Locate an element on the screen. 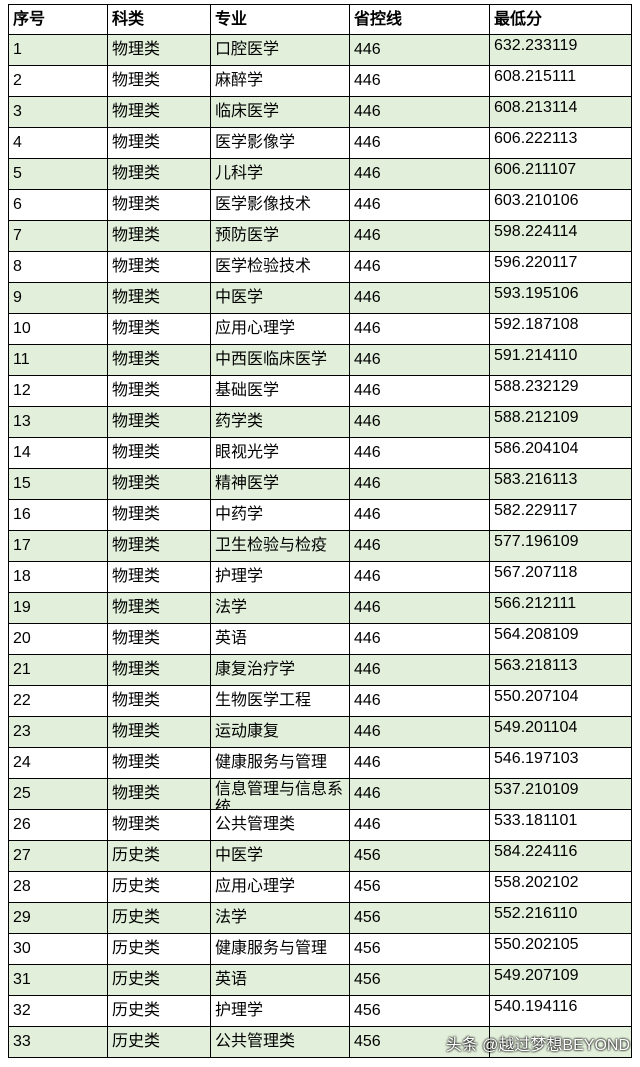 The height and width of the screenshot is (1067, 640). table-cell: 582.229117 is located at coordinates (561, 515).